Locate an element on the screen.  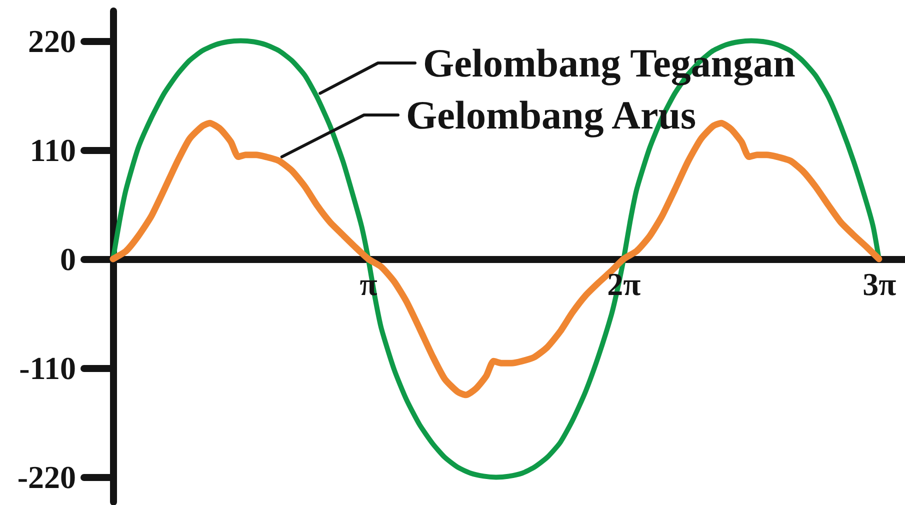
y-tick-label: 110 is located at coordinates (53, 150).